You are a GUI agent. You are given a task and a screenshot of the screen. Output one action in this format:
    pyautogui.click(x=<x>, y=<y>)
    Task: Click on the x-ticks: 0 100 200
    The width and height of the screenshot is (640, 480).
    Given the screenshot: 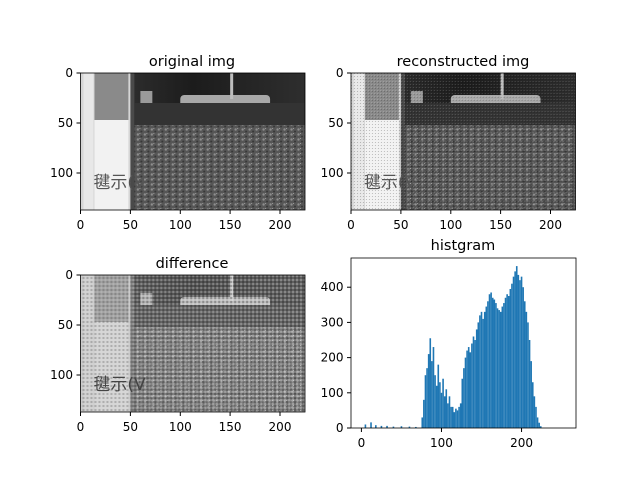 What is the action you would take?
    pyautogui.click(x=445, y=439)
    